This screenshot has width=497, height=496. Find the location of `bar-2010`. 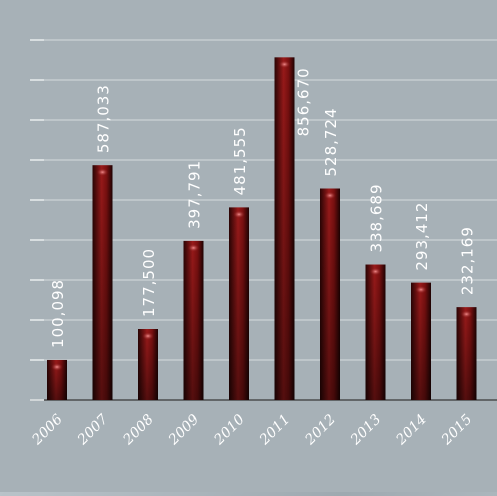

bar-2010 is located at coordinates (239, 303).